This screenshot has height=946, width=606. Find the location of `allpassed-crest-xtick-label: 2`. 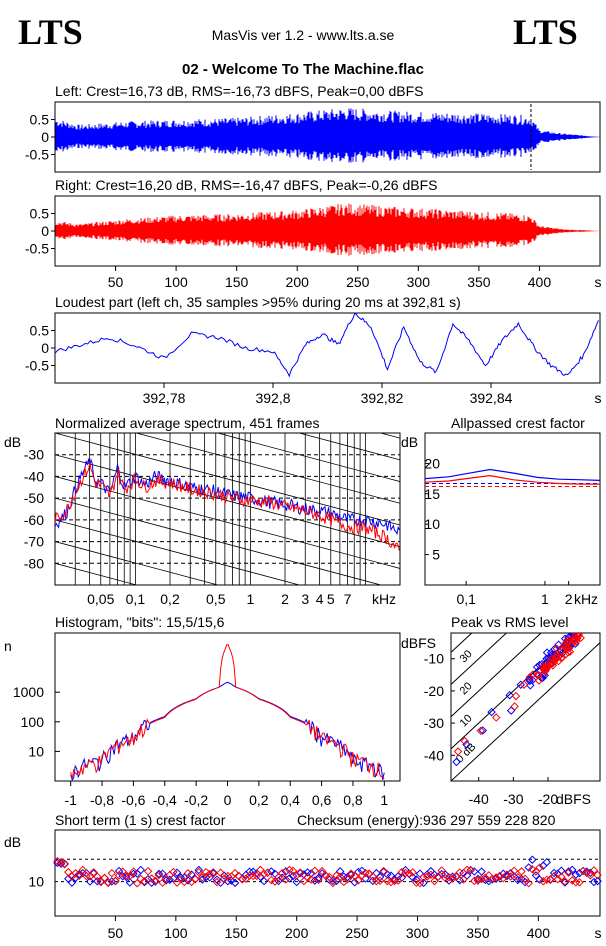

allpassed-crest-xtick-label: 2 is located at coordinates (569, 599).